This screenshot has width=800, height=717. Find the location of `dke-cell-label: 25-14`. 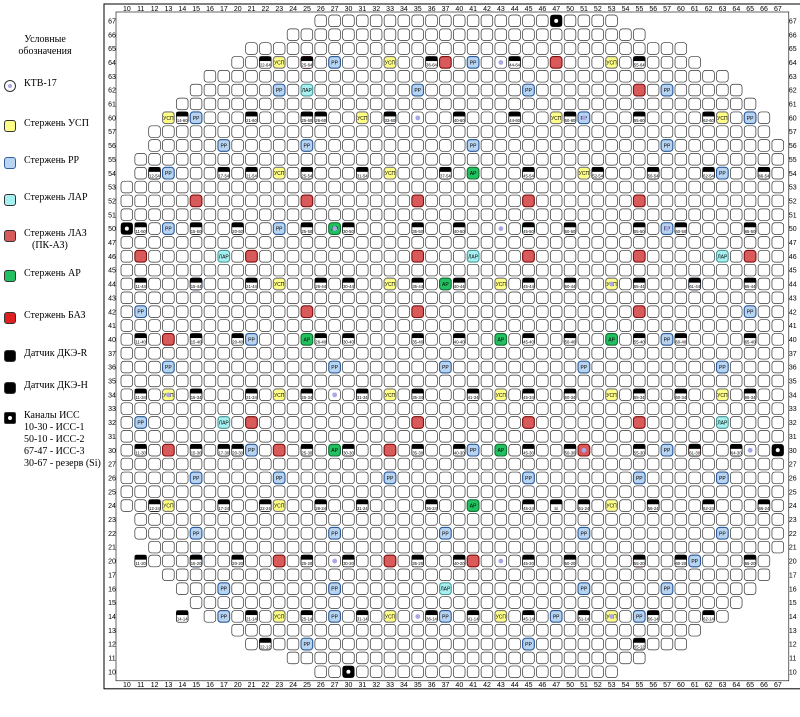

dke-cell-label: 25-14 is located at coordinates (307, 619).